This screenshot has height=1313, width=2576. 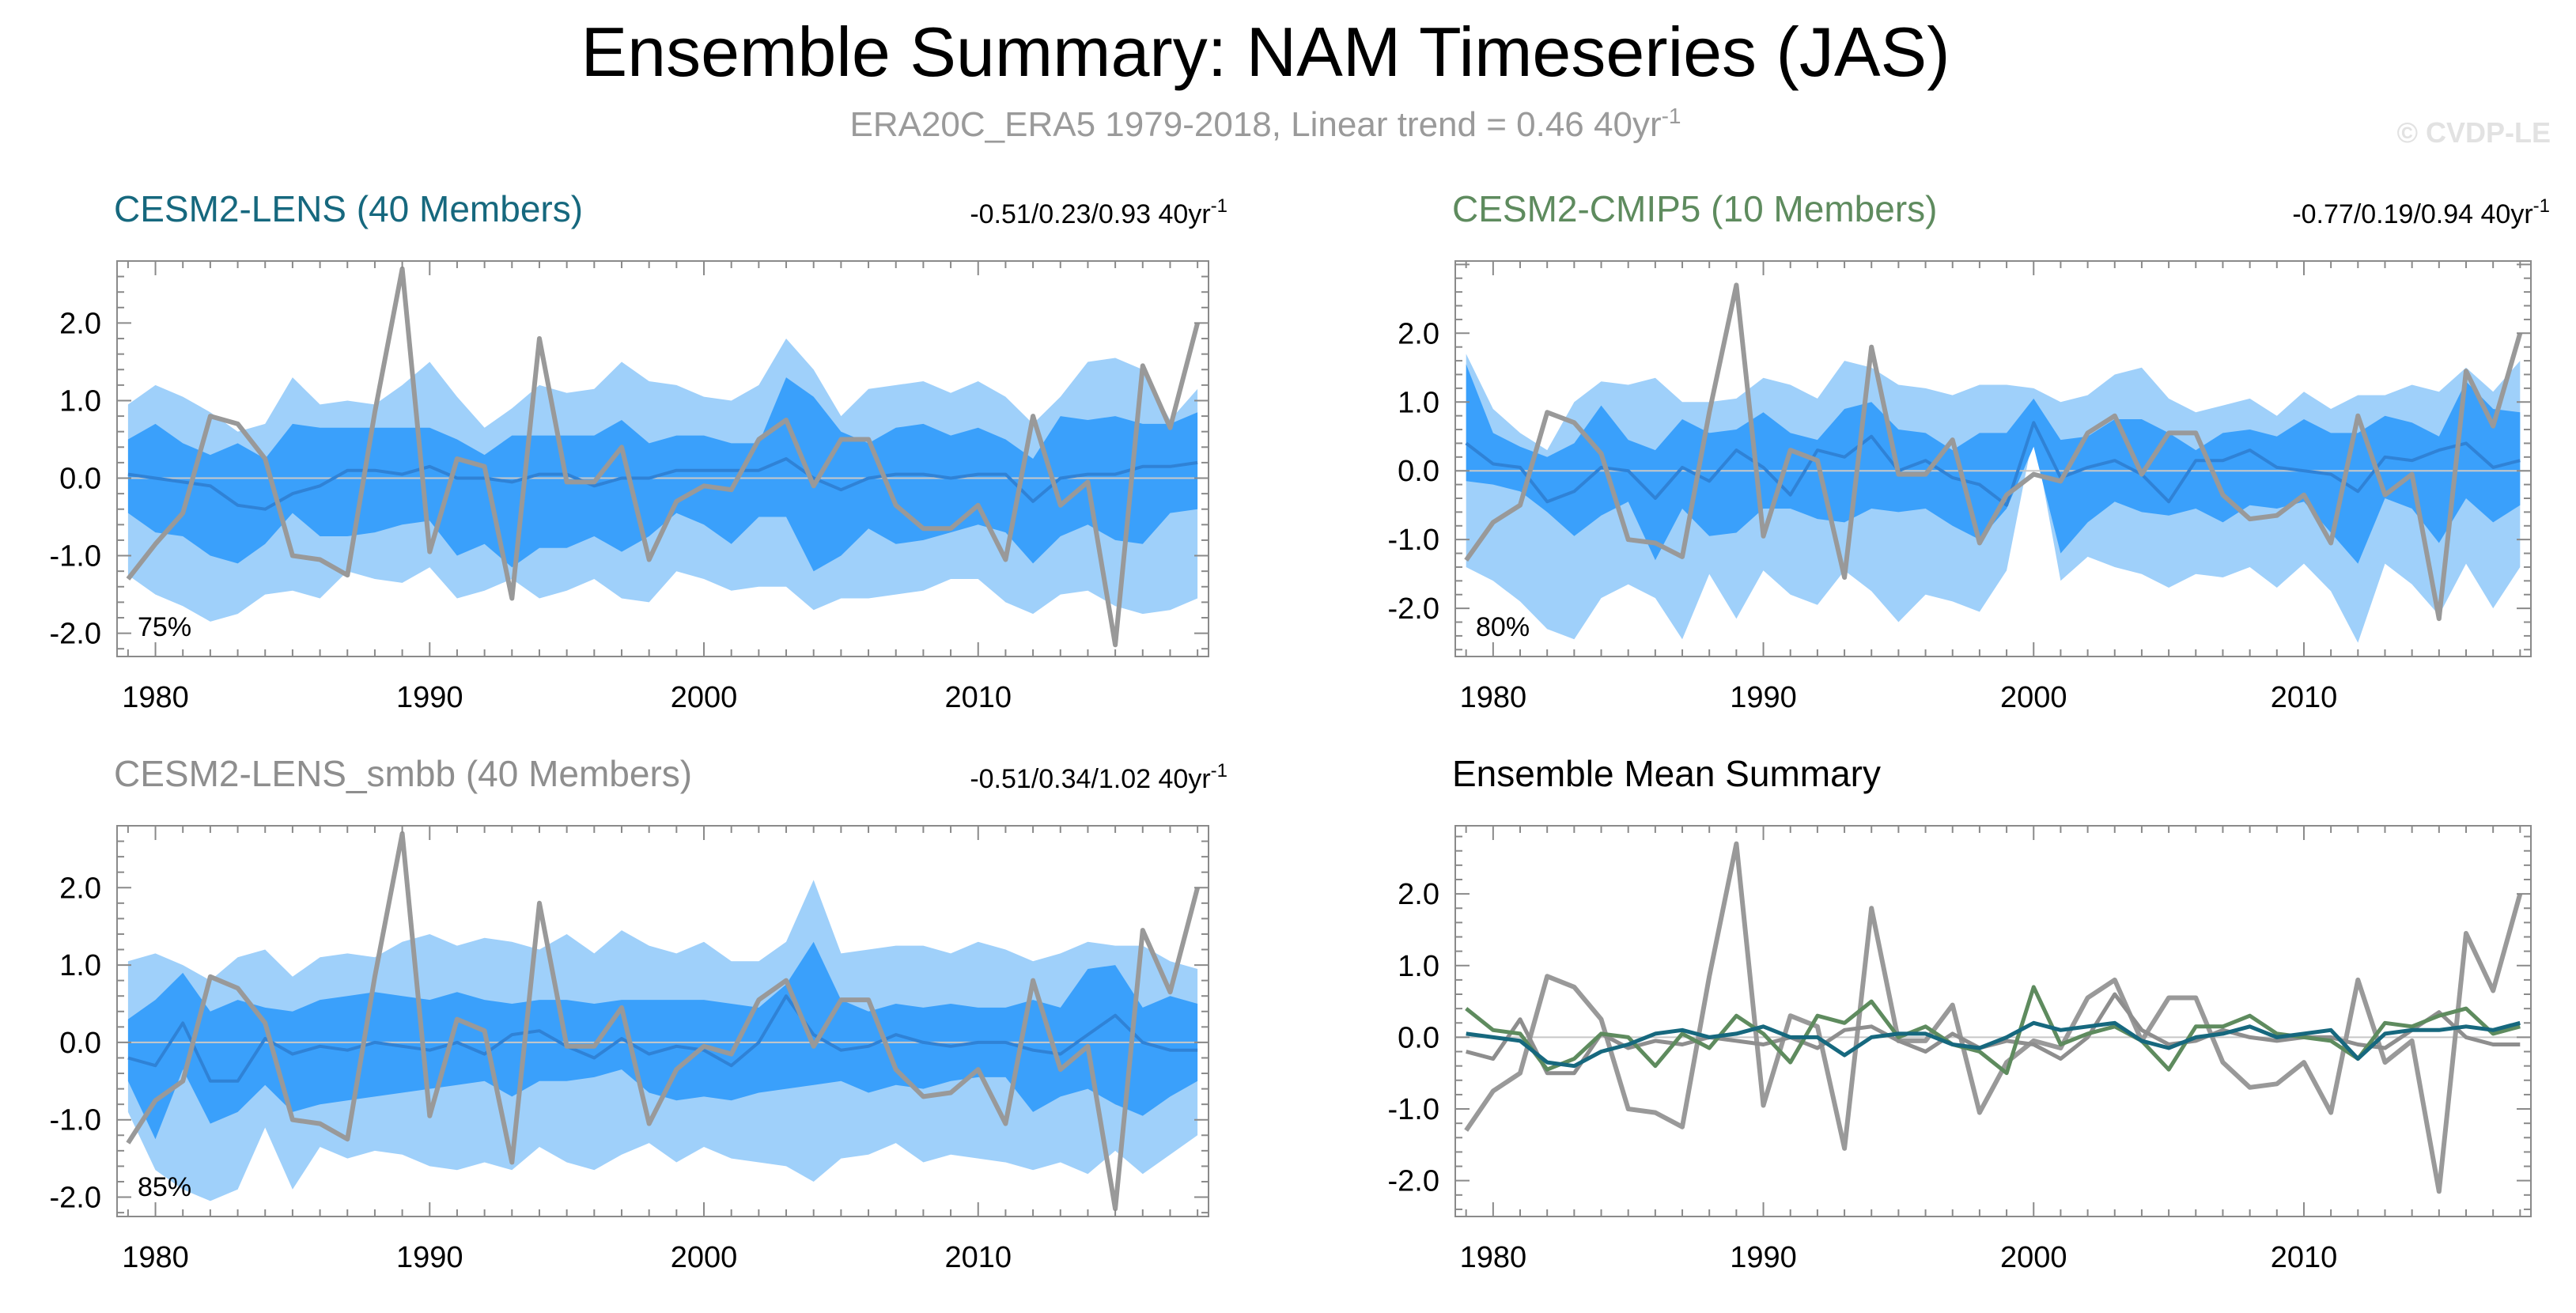 I want to click on panel-title: CESM2-CMIP5 (10 Members), so click(x=1694, y=209).